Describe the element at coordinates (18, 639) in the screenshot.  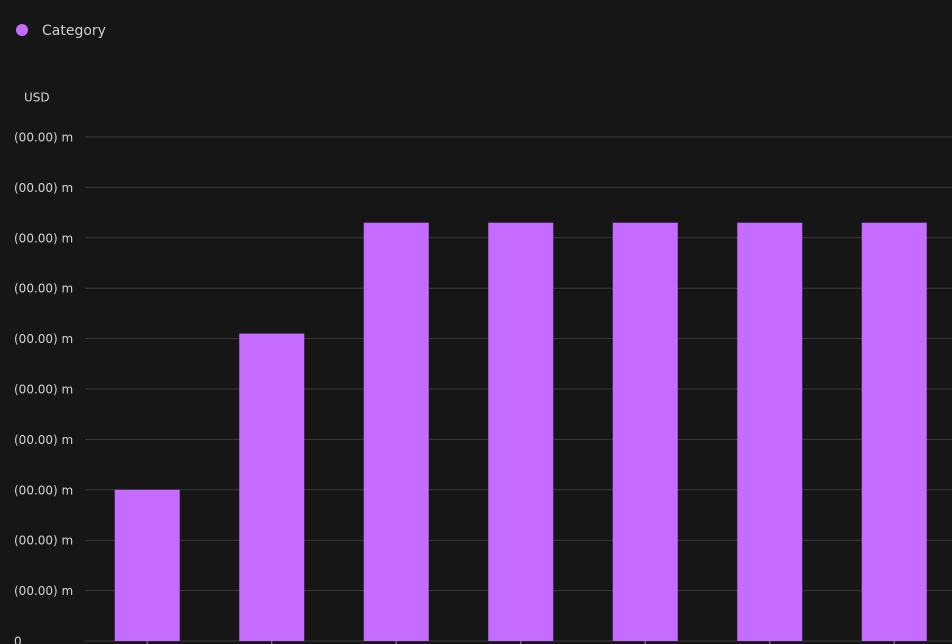
I see `y-tick-label: 0` at that location.